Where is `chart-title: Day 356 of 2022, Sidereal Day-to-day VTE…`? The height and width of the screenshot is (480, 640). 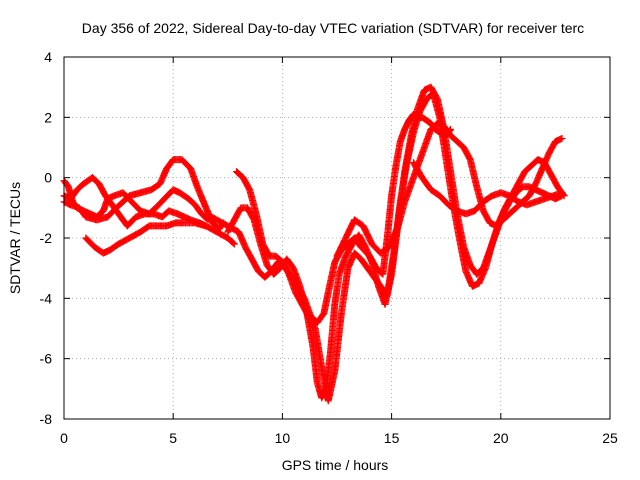
chart-title: Day 356 of 2022, Sidereal Day-to-day VTE… is located at coordinates (333, 28).